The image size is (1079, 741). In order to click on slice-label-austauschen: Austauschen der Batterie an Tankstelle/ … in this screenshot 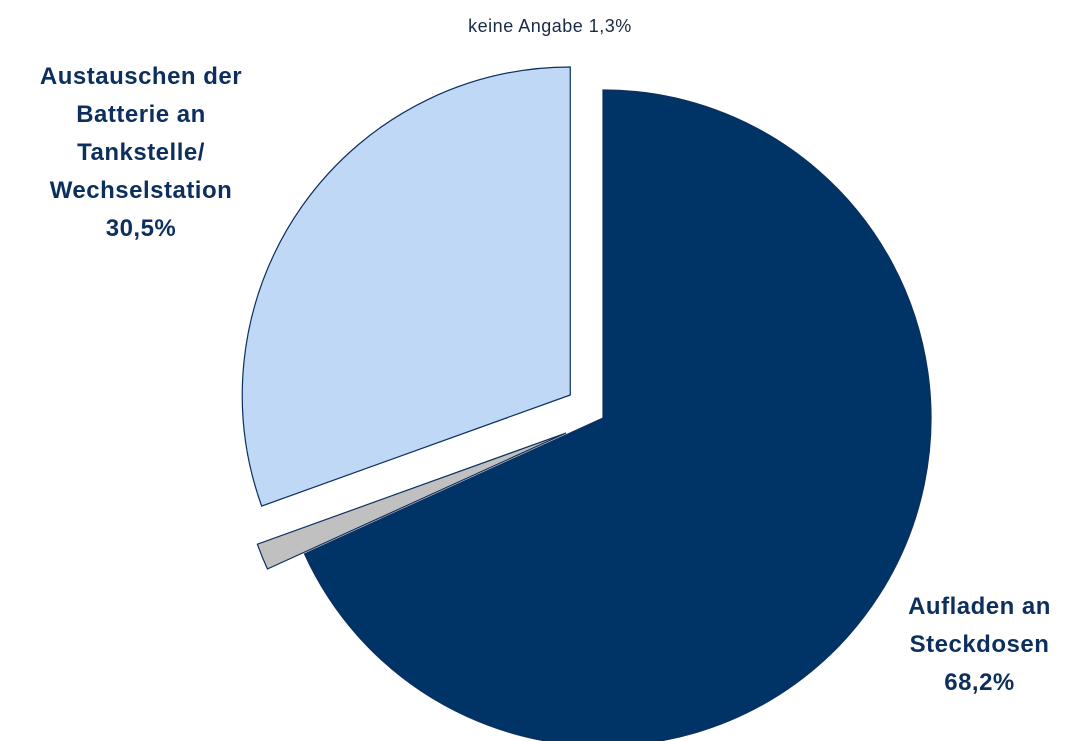, I will do `click(141, 153)`.